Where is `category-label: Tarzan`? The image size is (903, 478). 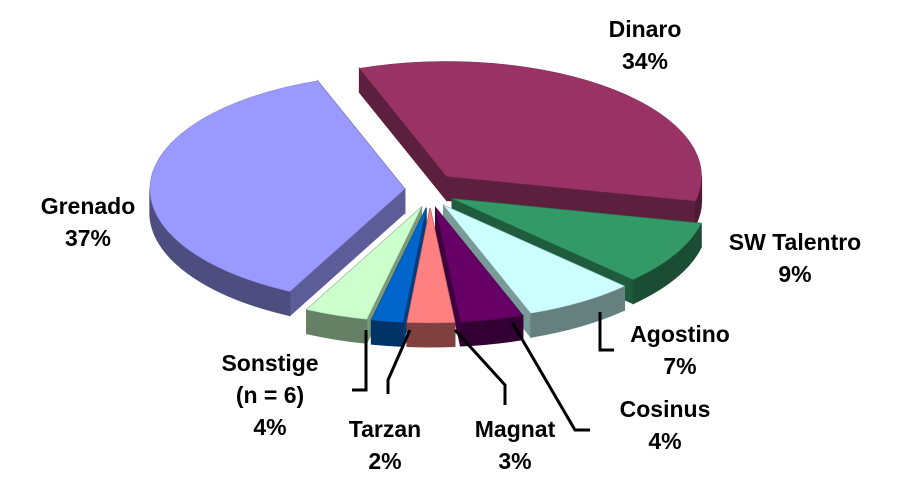
category-label: Tarzan is located at coordinates (385, 429).